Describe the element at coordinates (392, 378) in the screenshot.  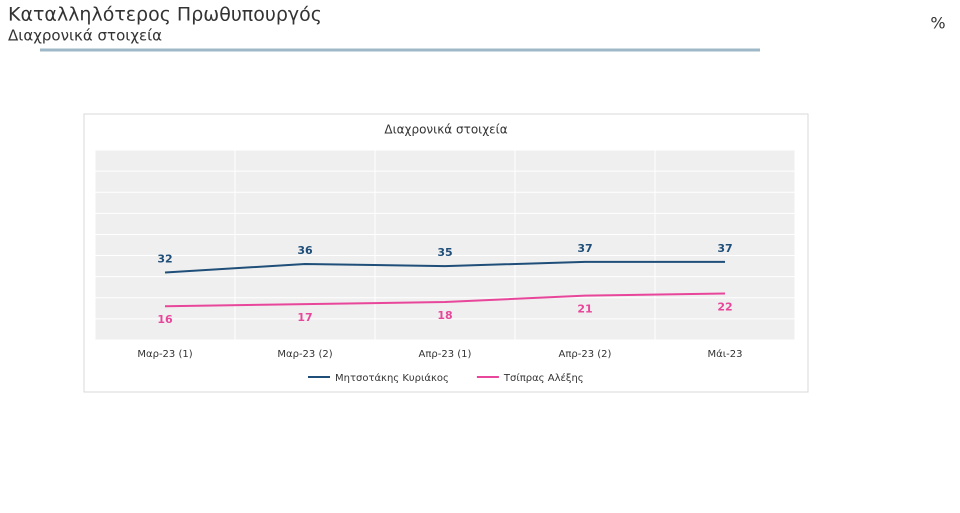
I see `legend-label: Μητσοτάκης Κυριάκος` at that location.